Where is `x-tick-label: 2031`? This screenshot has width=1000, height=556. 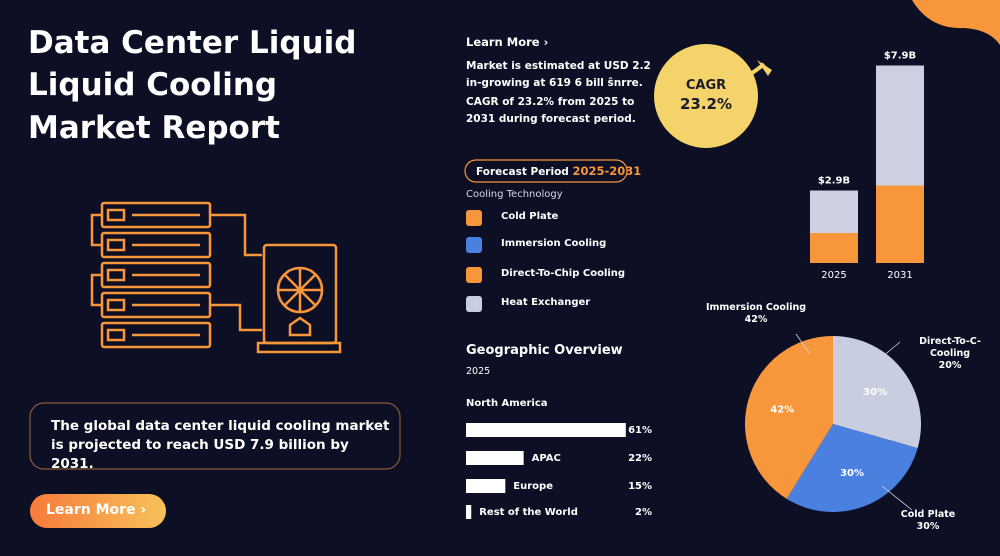
x-tick-label: 2031 is located at coordinates (899, 275).